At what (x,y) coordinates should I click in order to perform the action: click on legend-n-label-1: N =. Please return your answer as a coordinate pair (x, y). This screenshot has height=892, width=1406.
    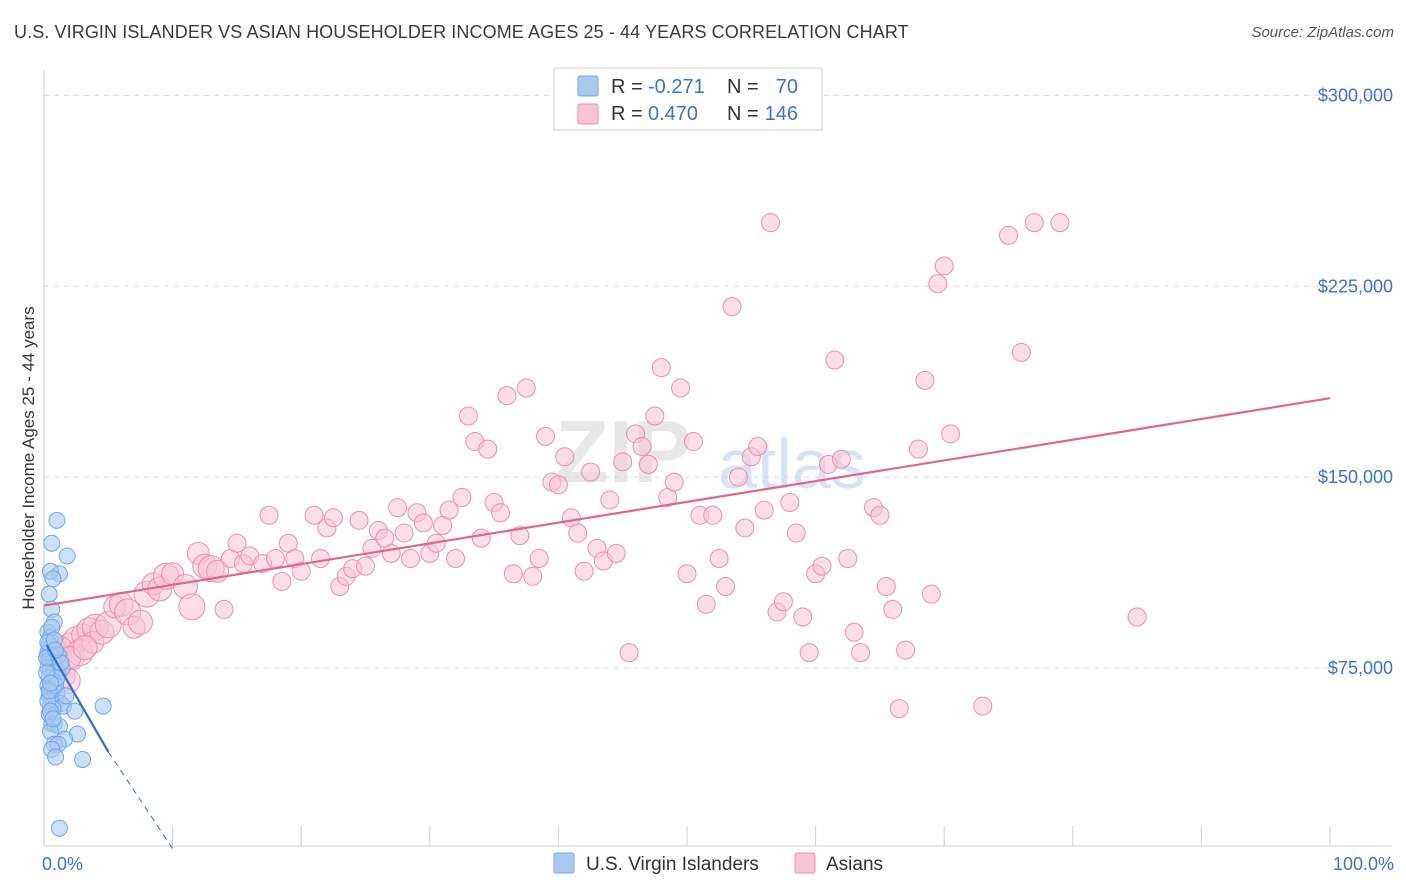
    Looking at the image, I should click on (743, 87).